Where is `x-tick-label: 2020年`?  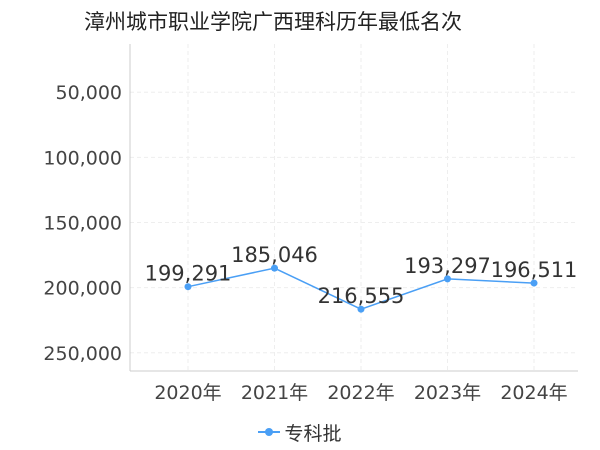 x-tick-label: 2020年 is located at coordinates (187, 393).